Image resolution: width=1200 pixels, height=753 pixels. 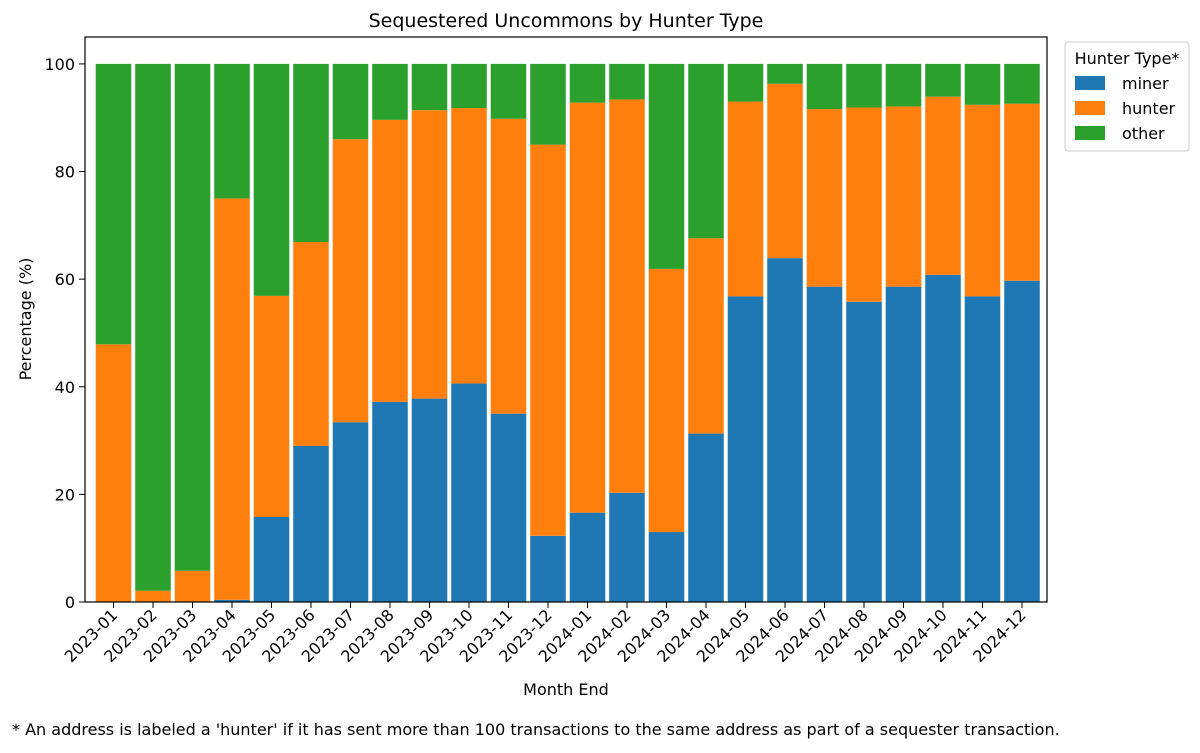 I want to click on y-tick-label: 20, so click(x=65, y=494).